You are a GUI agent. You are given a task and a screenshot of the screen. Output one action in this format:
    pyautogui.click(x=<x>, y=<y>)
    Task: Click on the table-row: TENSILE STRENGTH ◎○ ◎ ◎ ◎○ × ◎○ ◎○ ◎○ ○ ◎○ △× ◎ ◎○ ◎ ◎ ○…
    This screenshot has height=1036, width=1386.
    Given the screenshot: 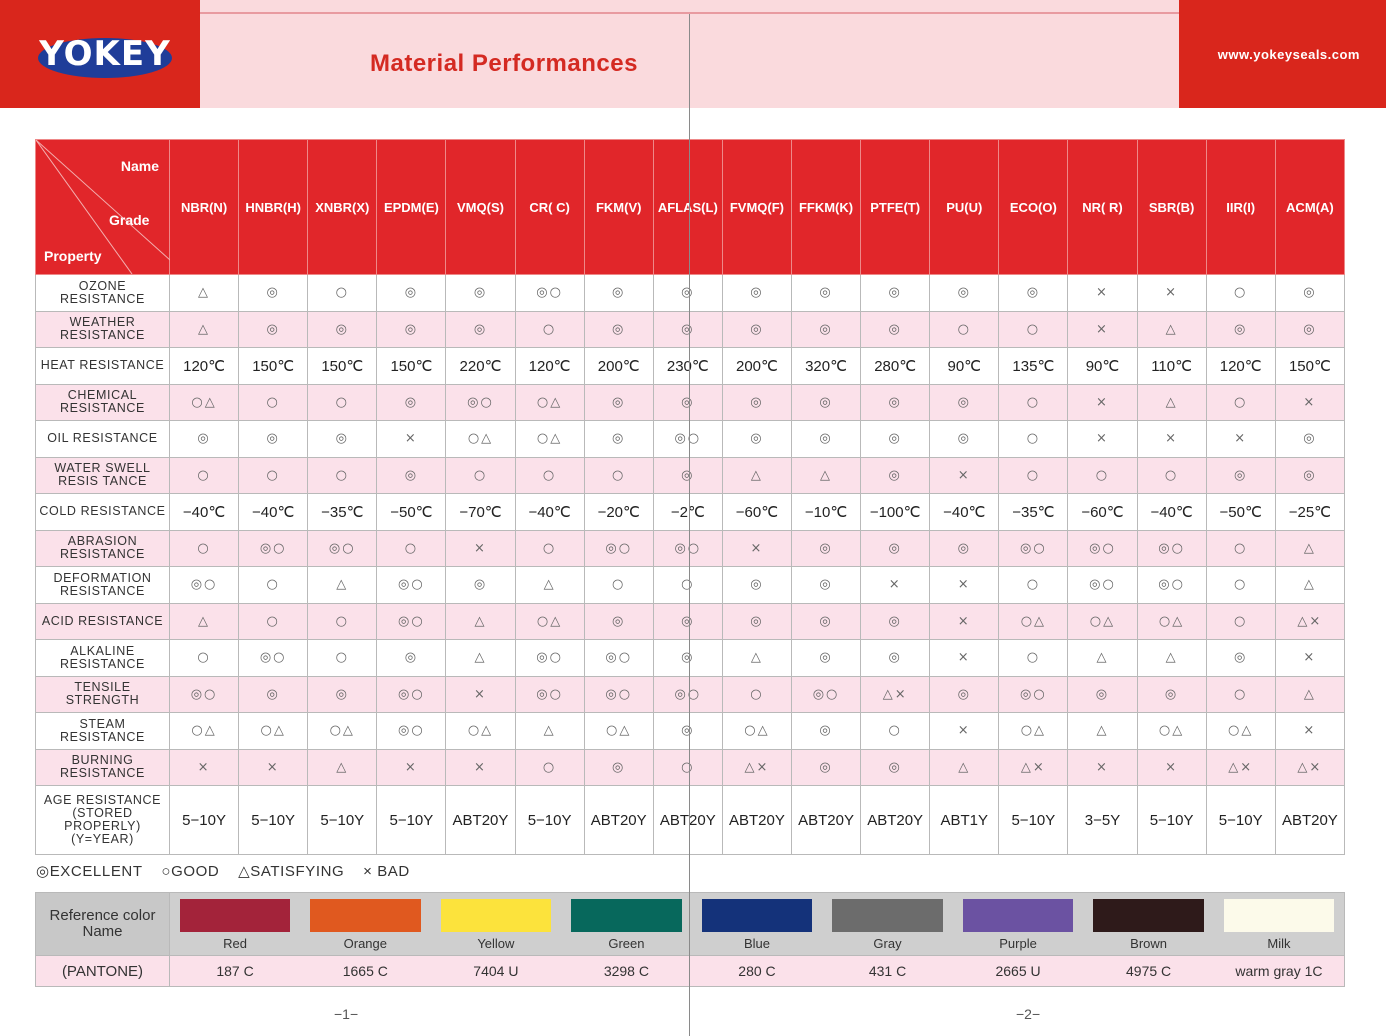 What is the action you would take?
    pyautogui.click(x=690, y=694)
    